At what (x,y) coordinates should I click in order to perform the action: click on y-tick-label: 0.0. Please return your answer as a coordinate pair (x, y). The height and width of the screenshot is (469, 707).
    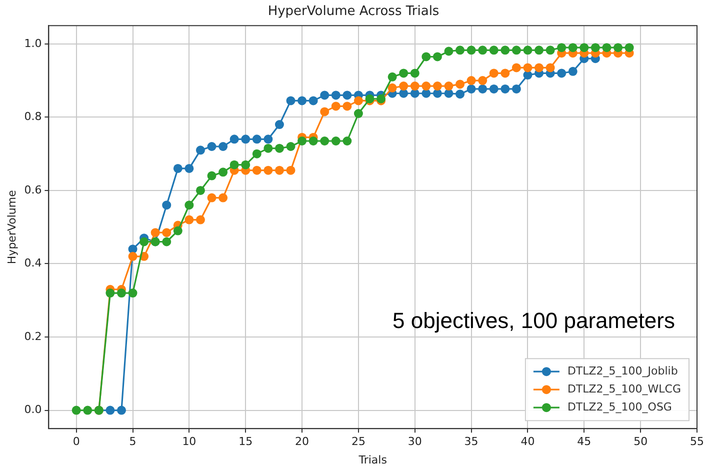
    Looking at the image, I should click on (33, 409).